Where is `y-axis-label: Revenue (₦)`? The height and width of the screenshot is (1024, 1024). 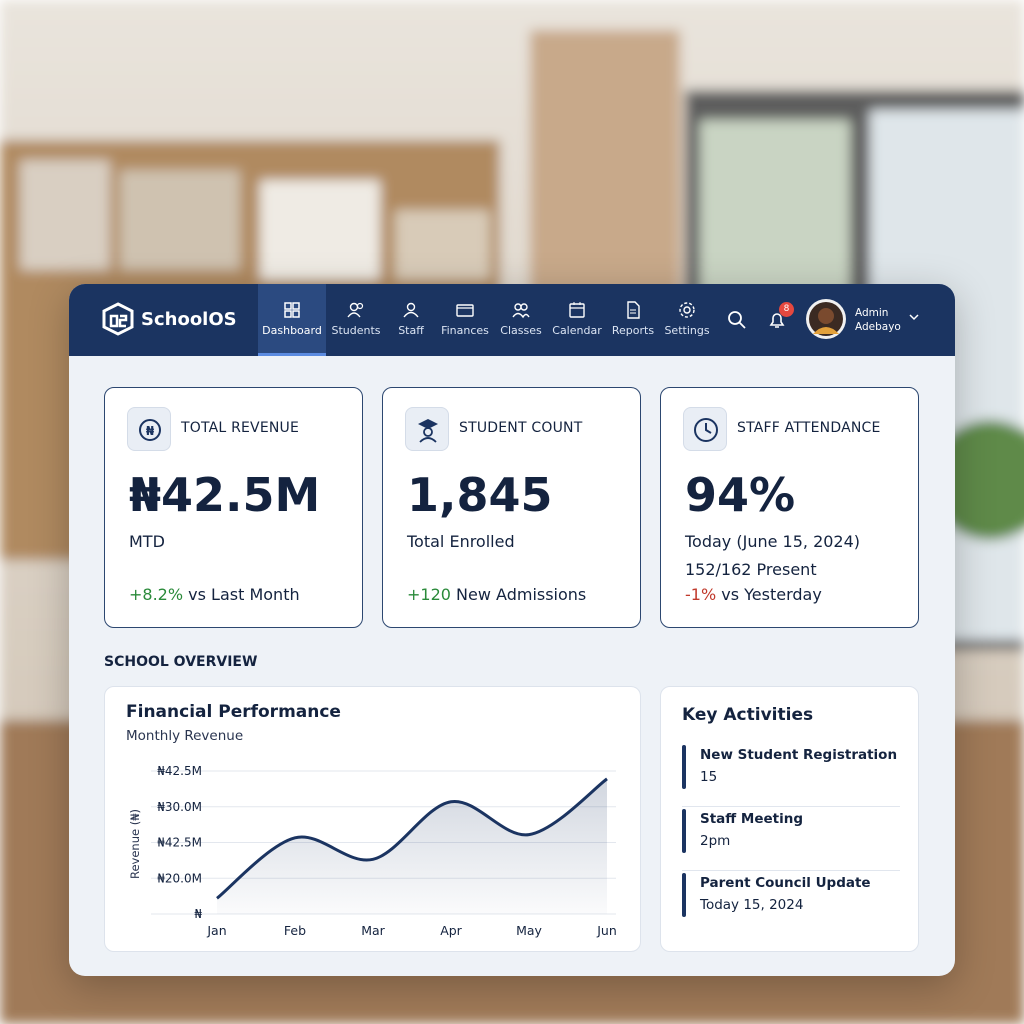
y-axis-label: Revenue (₦) is located at coordinates (135, 844).